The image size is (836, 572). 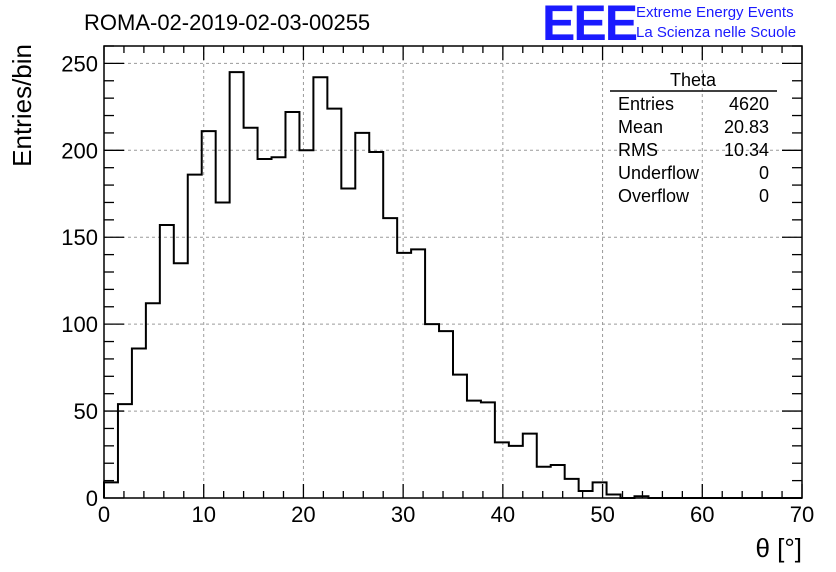 I want to click on x-tick-label: 0, so click(x=104, y=514).